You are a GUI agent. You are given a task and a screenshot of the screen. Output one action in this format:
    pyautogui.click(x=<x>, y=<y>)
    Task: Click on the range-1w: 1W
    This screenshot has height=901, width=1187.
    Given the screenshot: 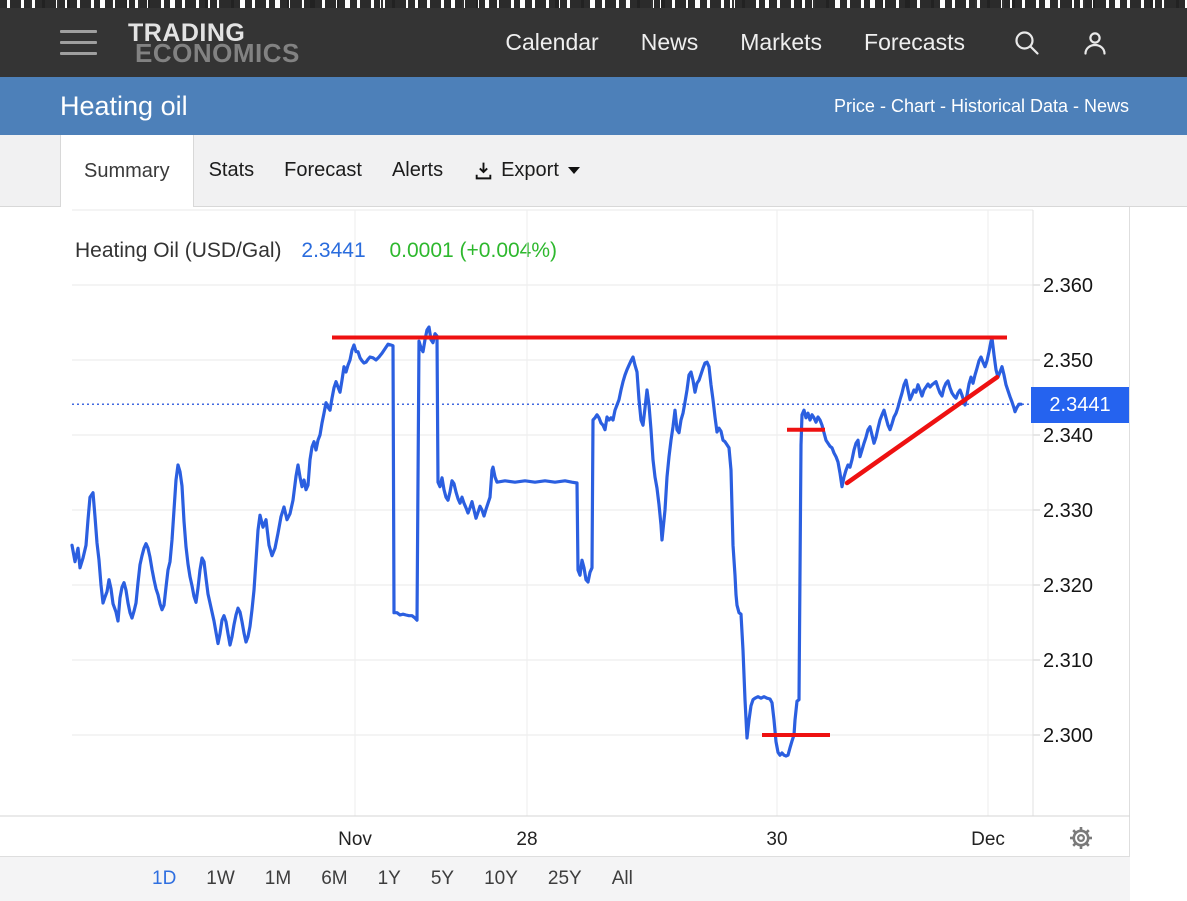 What is the action you would take?
    pyautogui.click(x=220, y=878)
    